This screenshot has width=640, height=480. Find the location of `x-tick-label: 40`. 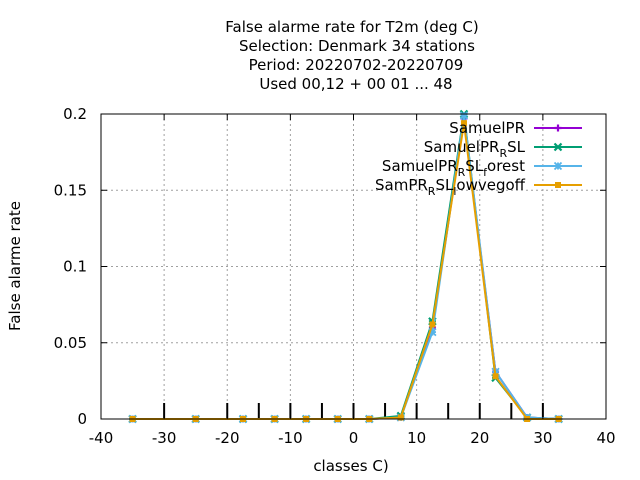

x-tick-label: 40 is located at coordinates (605, 438).